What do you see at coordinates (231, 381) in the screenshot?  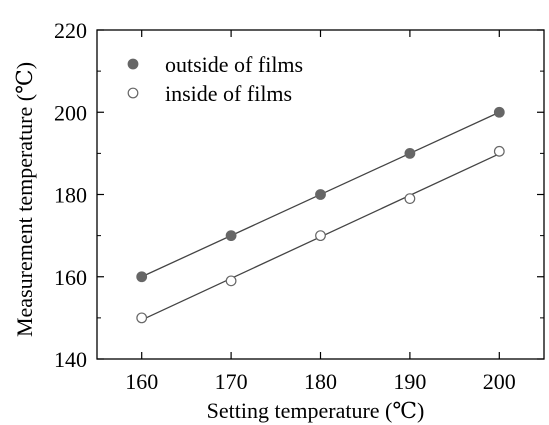 I see `x-tick-label: 170` at bounding box center [231, 381].